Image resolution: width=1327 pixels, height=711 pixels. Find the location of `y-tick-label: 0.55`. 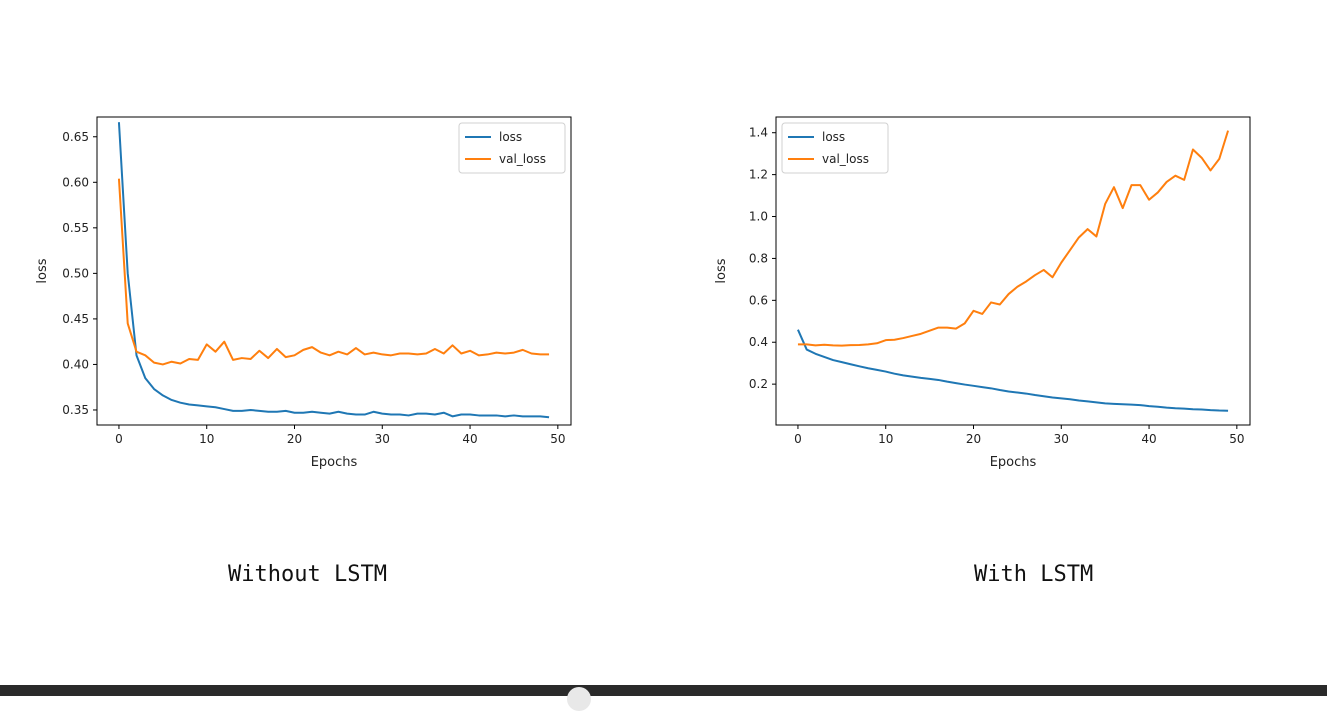

y-tick-label: 0.55 is located at coordinates (75, 228).